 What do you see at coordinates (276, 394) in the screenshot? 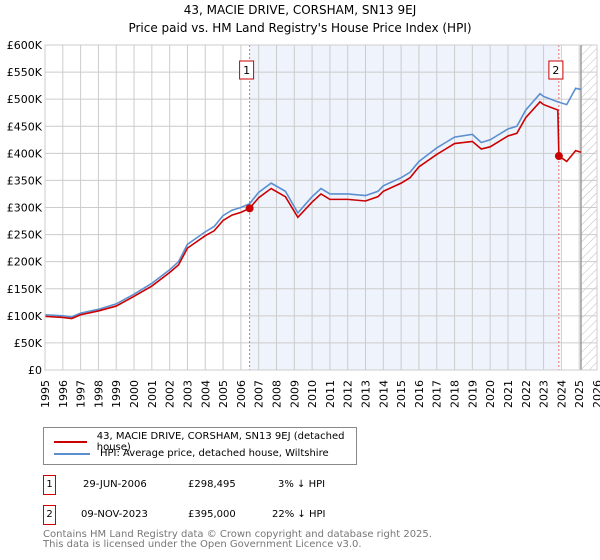
I see `x-tick-label: 2008` at bounding box center [276, 394].